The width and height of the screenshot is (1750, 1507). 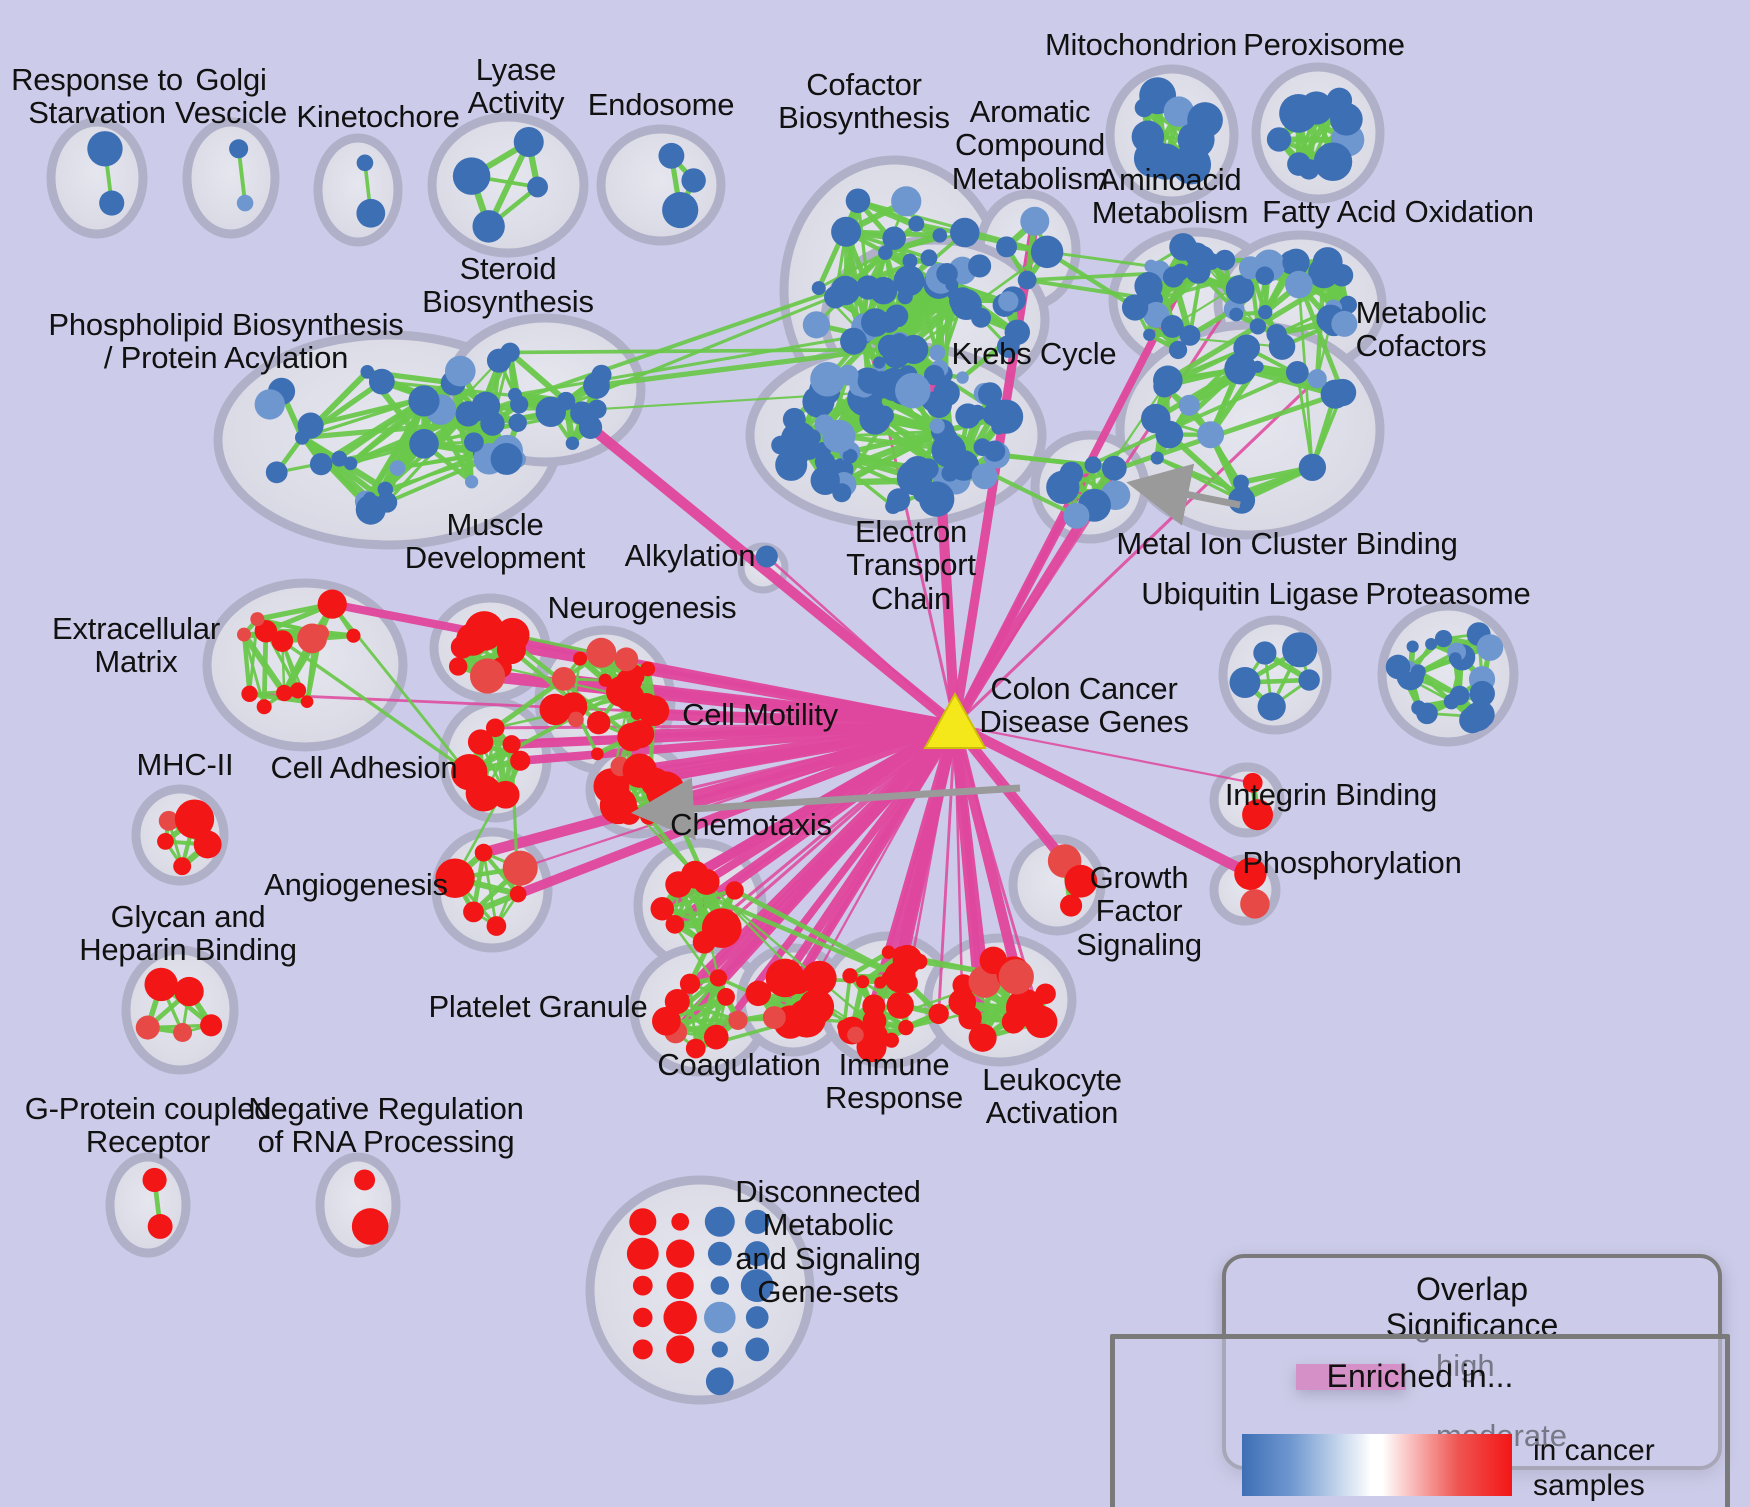 What do you see at coordinates (1609, 1470) in the screenshot?
I see `enrichment-context-note: in cancer samples vs. controls` at bounding box center [1609, 1470].